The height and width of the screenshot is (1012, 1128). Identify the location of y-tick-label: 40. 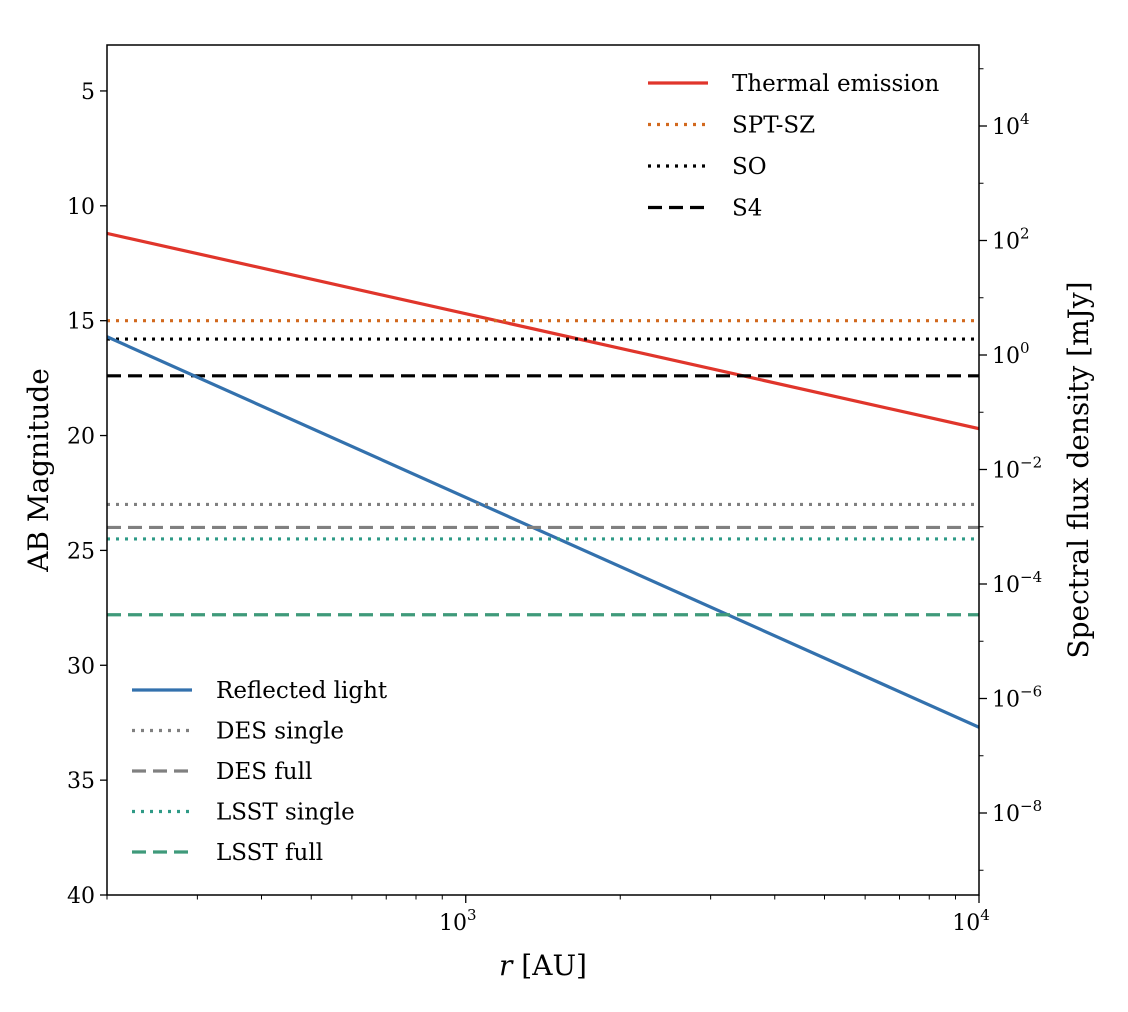
(81, 896).